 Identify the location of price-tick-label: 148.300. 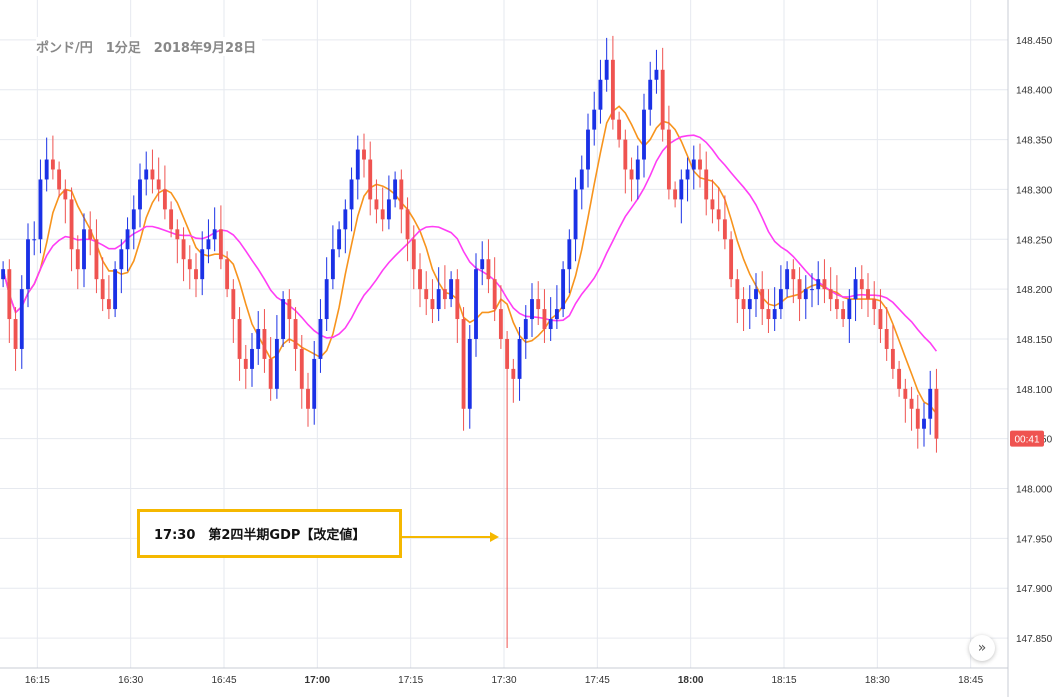
(1034, 190).